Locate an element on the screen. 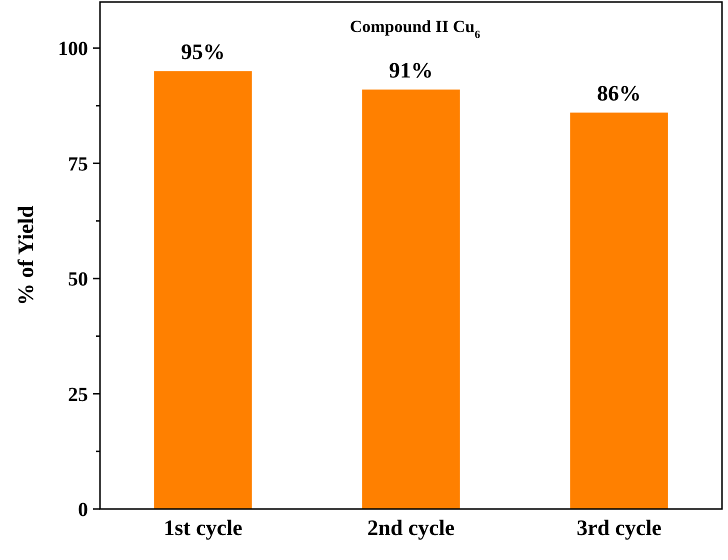 The image size is (728, 560). data-label: 91% is located at coordinates (411, 70).